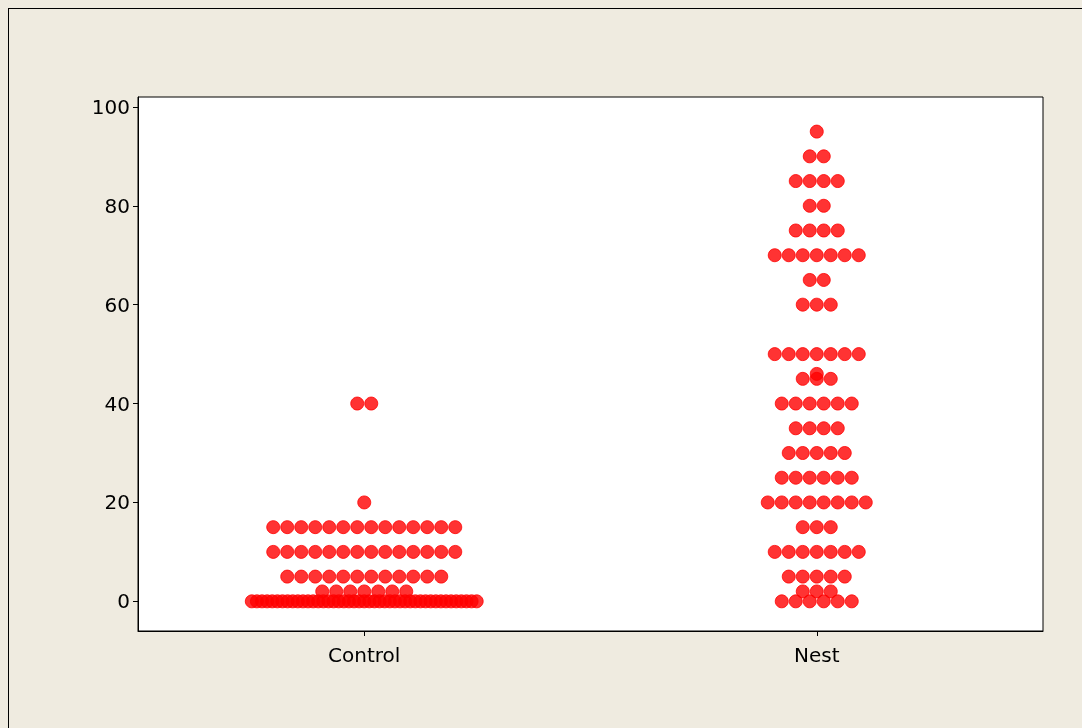 Image resolution: width=1082 pixels, height=728 pixels. I want to click on y-tick-label: 100, so click(110, 106).